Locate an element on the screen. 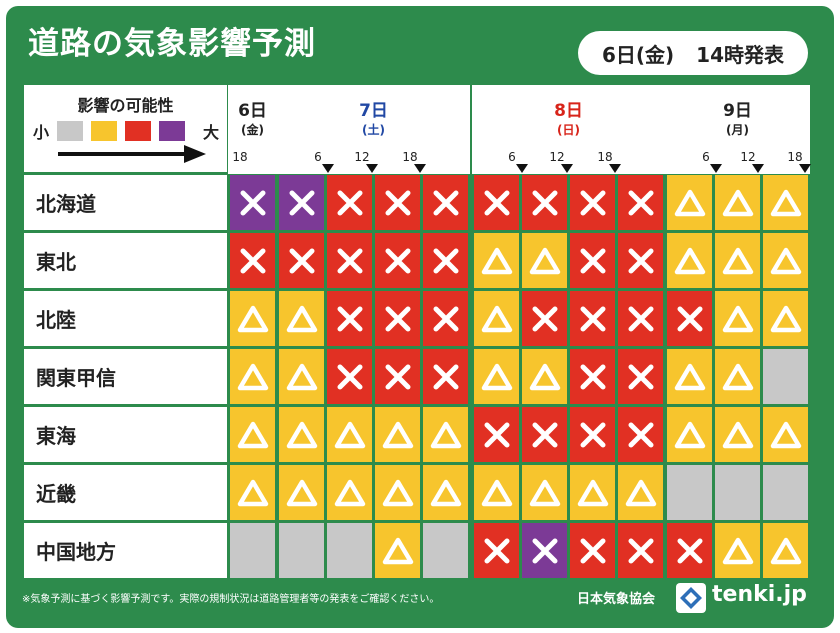 Image resolution: width=840 pixels, height=633 pixels. day-weekday-label: (月) is located at coordinates (737, 130).